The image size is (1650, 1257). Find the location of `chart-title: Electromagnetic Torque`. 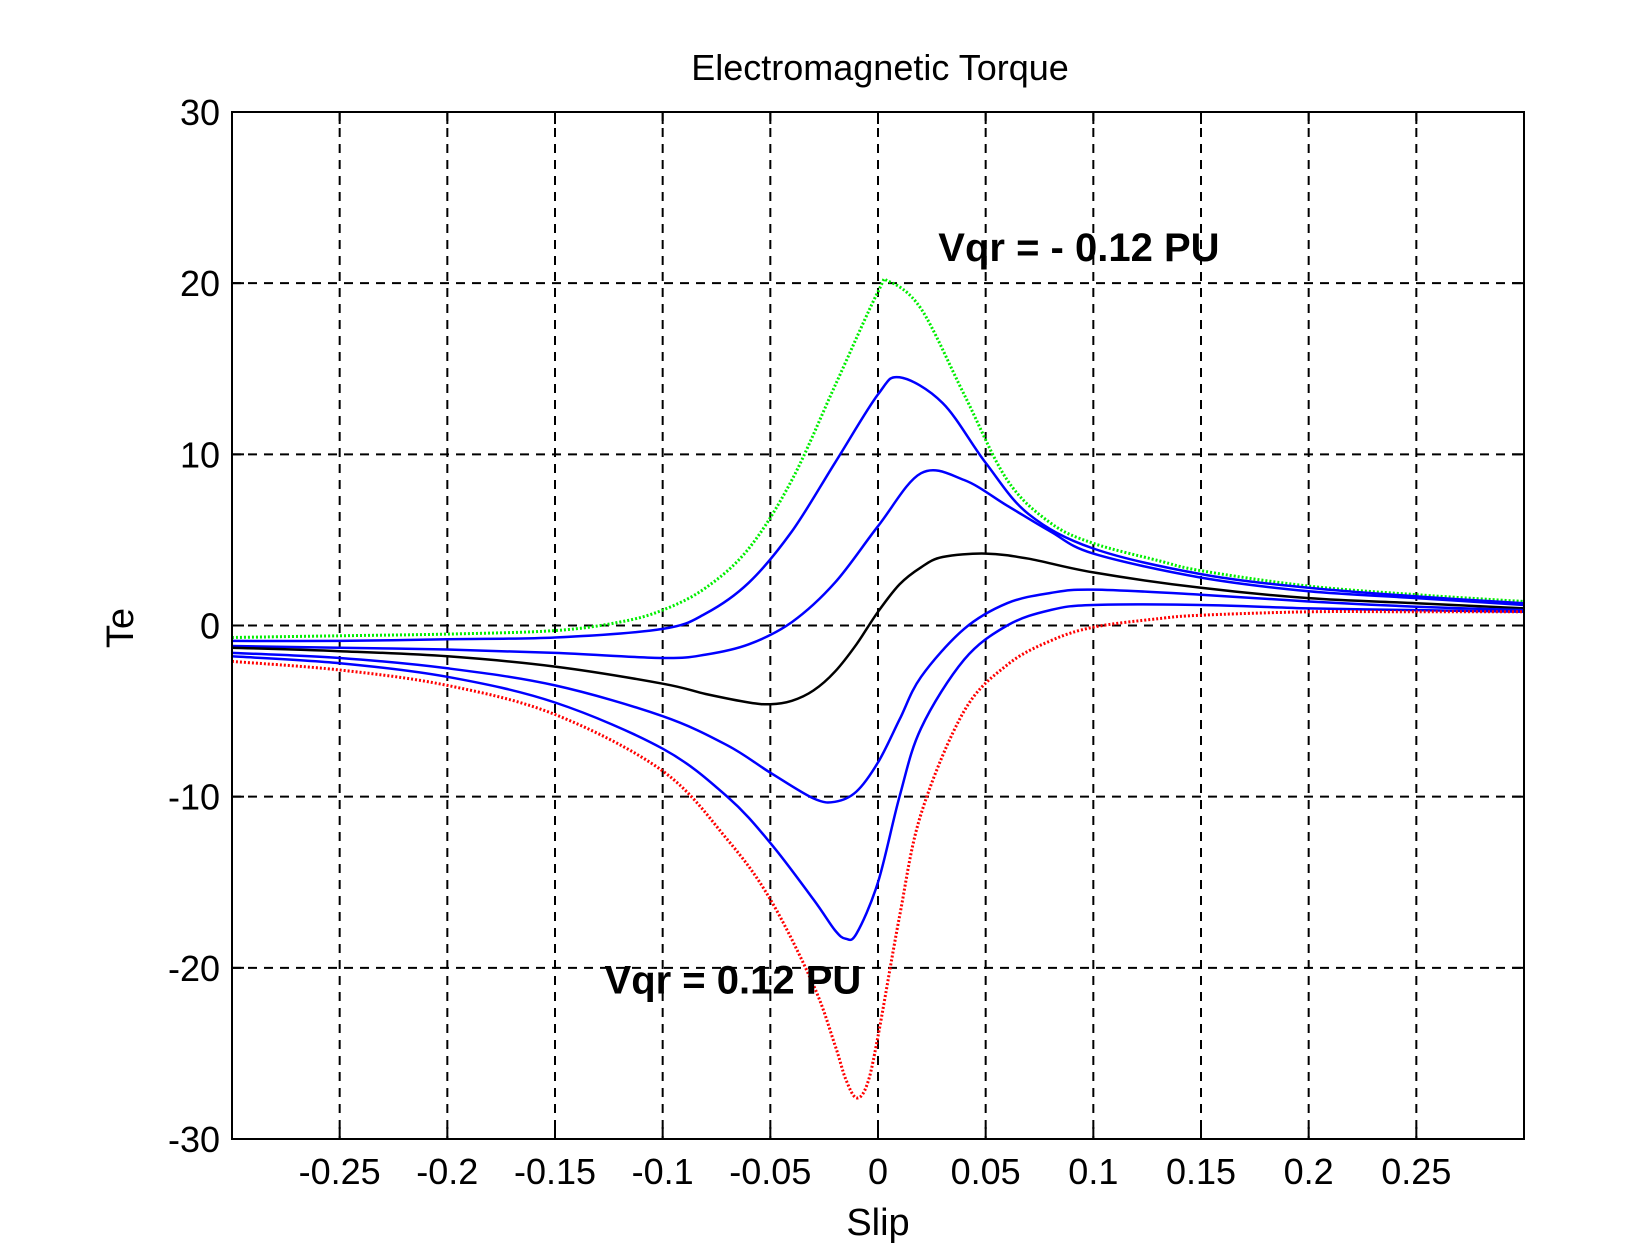

chart-title: Electromagnetic Torque is located at coordinates (880, 67).